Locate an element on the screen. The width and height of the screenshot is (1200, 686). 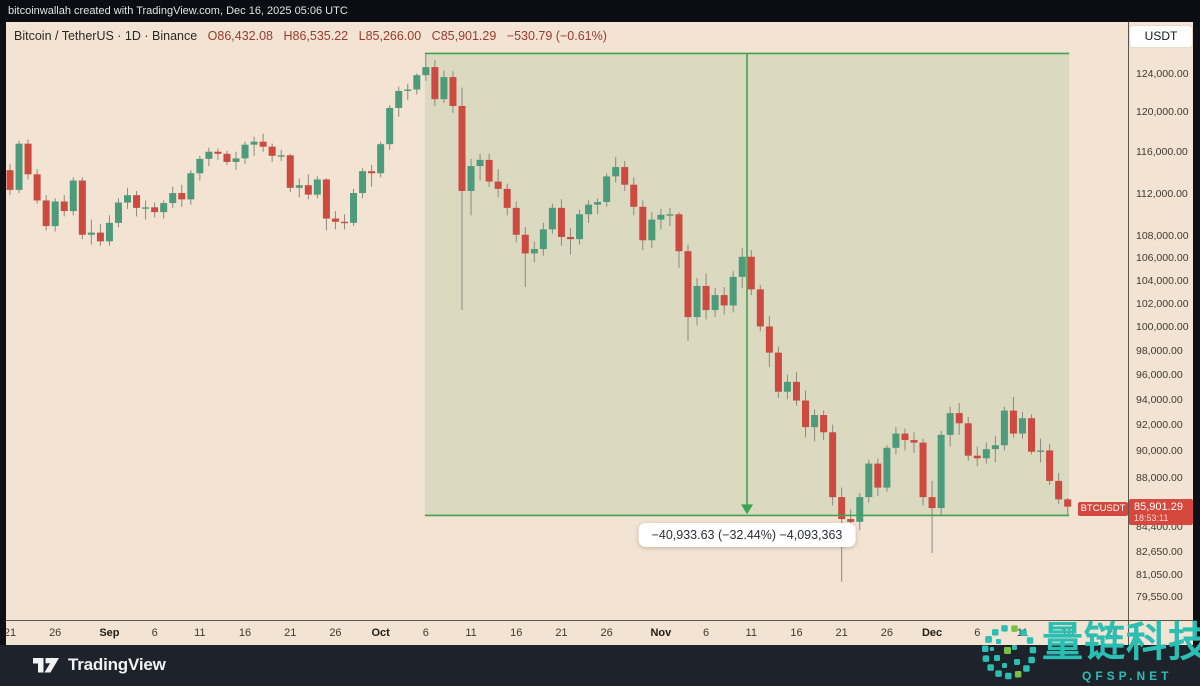
symbol-price-tag: BTCUSDT is located at coordinates (1103, 509).